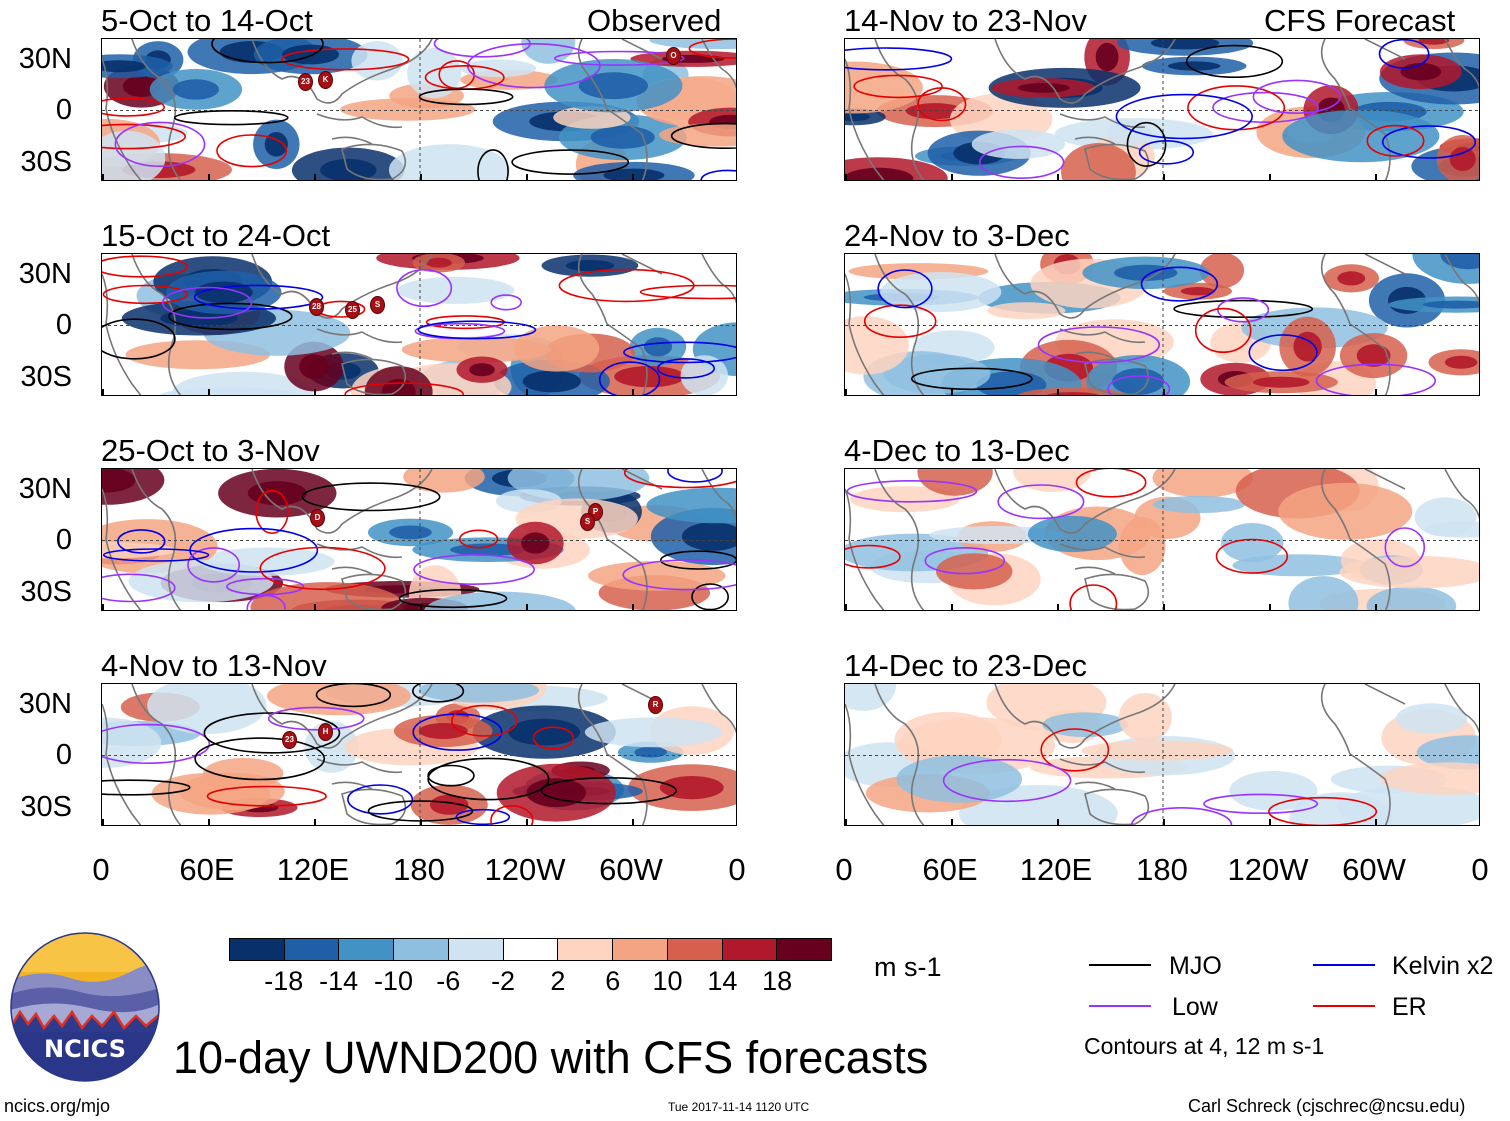 The width and height of the screenshot is (1510, 1121). I want to click on panel-title-8: 14-Dec to 23-Dec, so click(965, 665).